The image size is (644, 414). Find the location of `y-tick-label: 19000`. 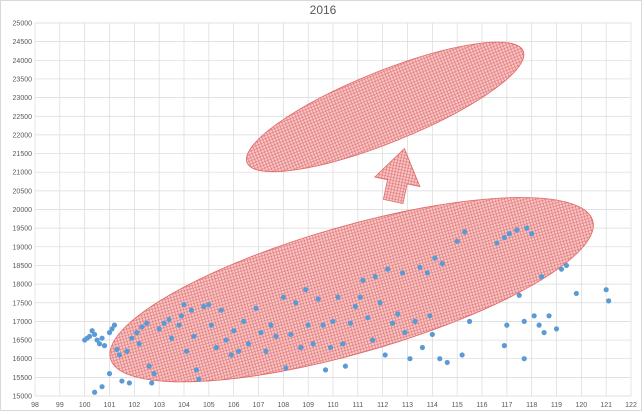

y-tick-label: 19000 is located at coordinates (23, 247).